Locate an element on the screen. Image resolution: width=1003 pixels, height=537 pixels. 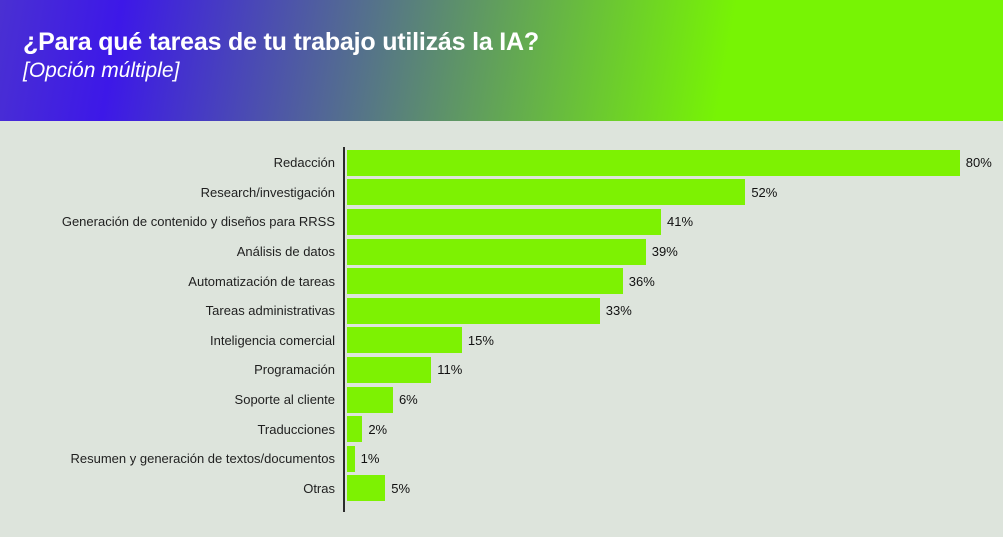
category-label: Inteligencia comercial is located at coordinates (272, 340).